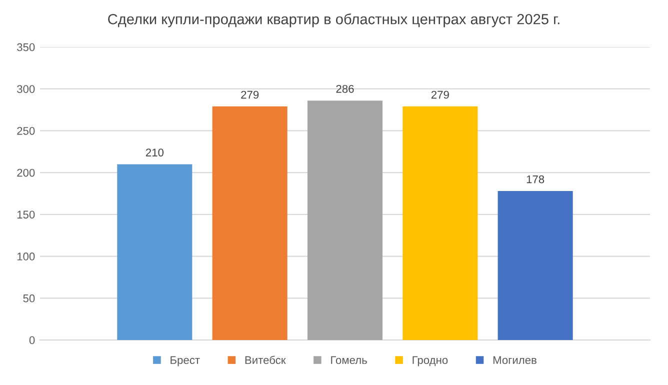  Describe the element at coordinates (334, 20) in the screenshot. I see `chart-title: Сделки купли-продажи квартир в областных центрах август 2025 г.` at that location.